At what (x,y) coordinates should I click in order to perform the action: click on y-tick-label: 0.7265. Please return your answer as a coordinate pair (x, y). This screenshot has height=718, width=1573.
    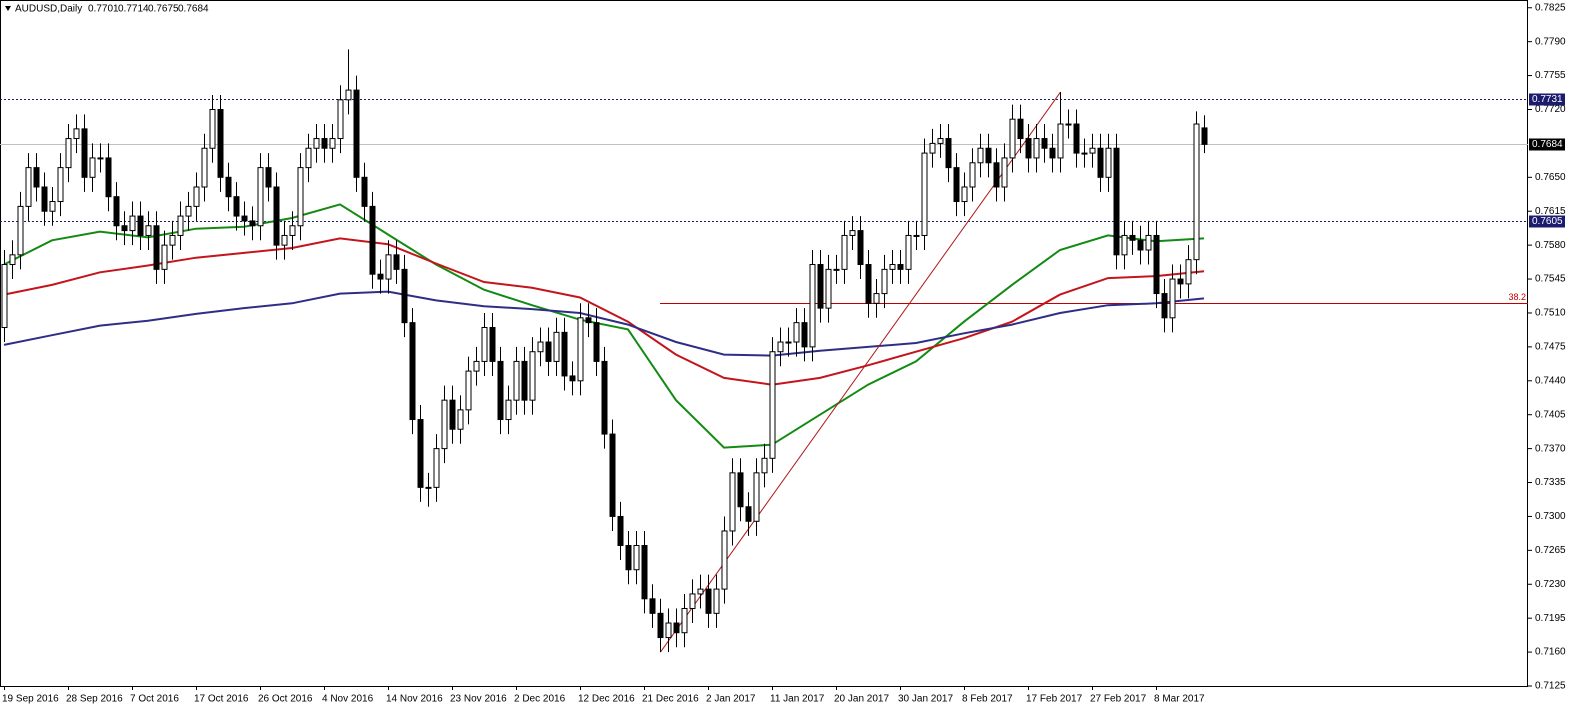
    Looking at the image, I should click on (1550, 550).